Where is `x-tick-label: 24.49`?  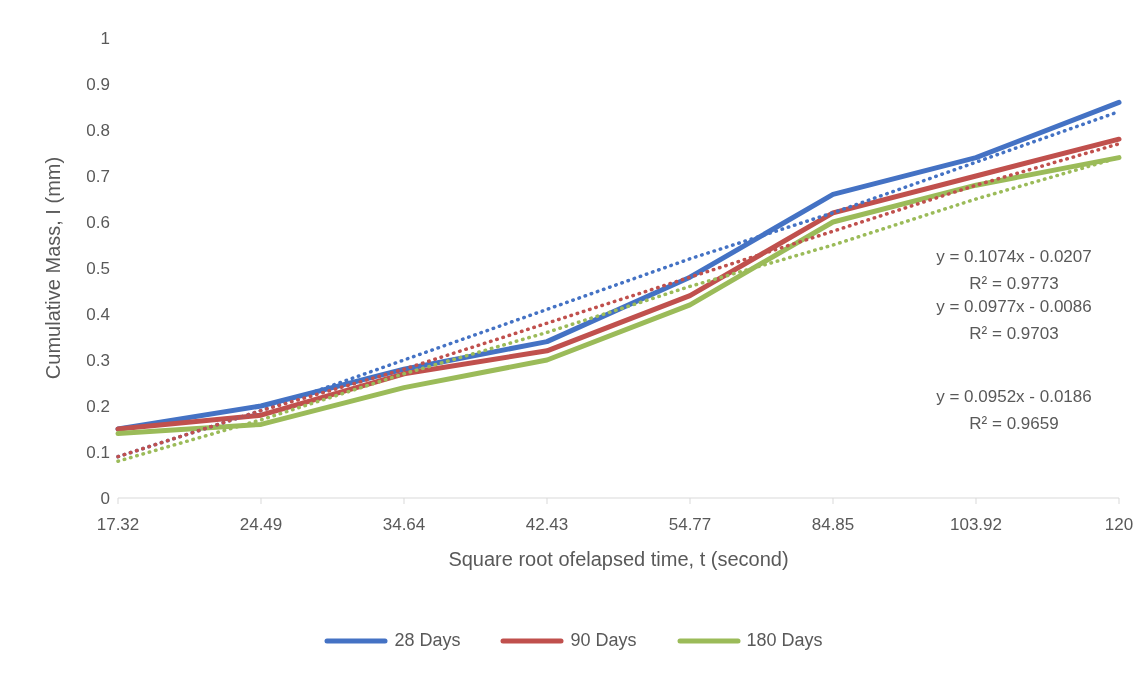
x-tick-label: 24.49 is located at coordinates (261, 525).